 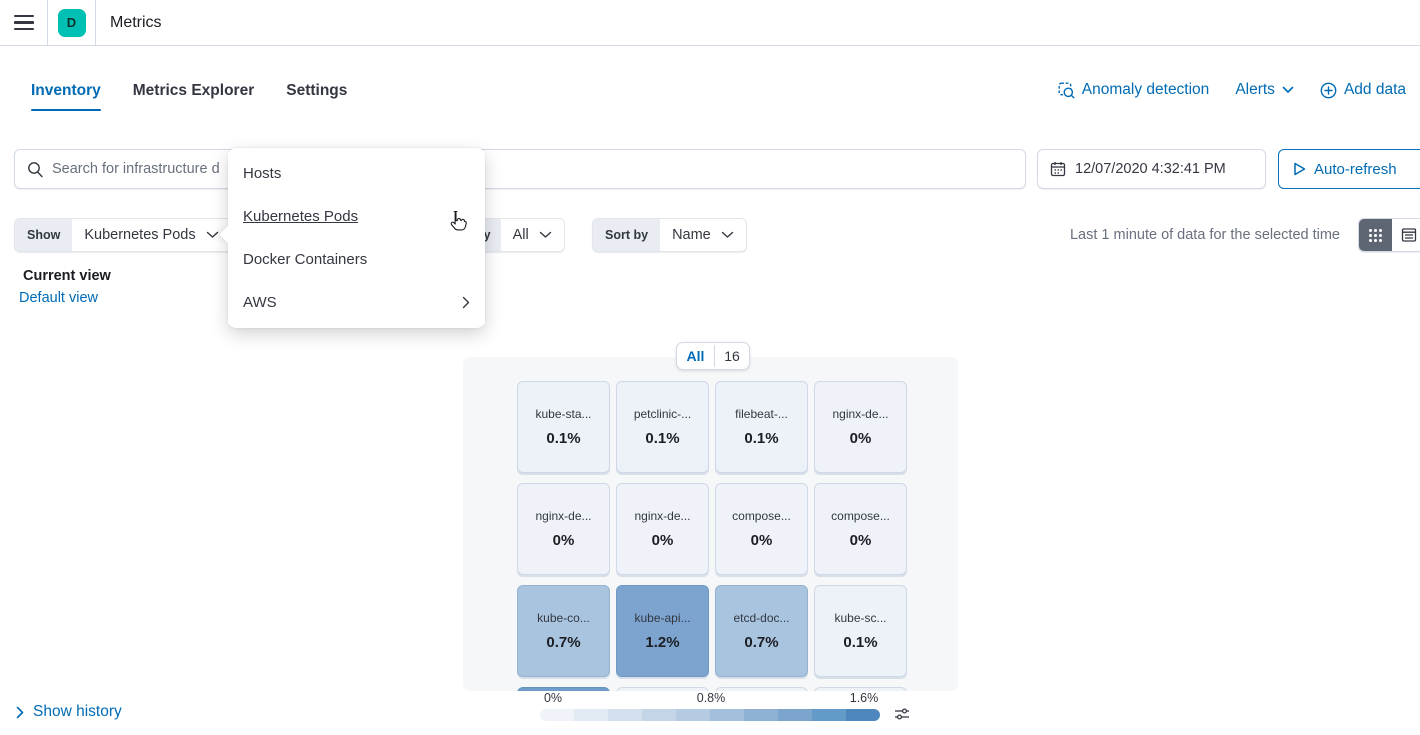 I want to click on menu-item-kubernetes-pods: Kubernetes Pods, so click(x=356, y=216).